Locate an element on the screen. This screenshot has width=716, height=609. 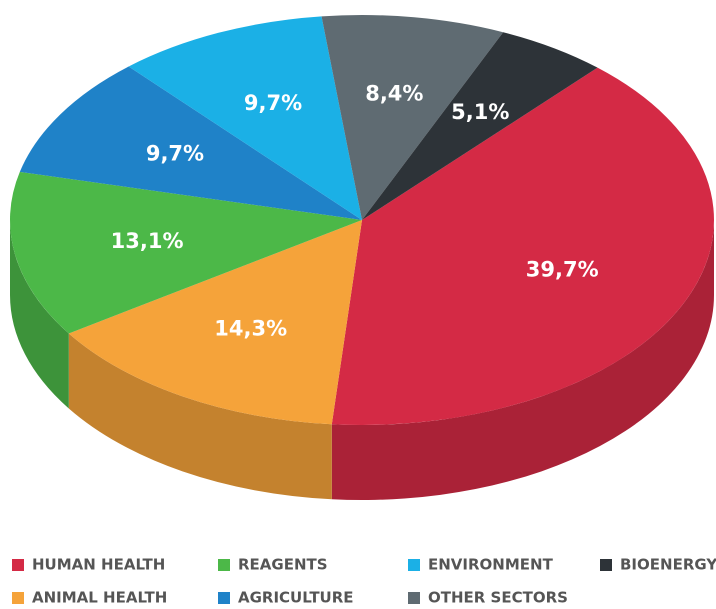
legend-label: ENVIRONMENT is located at coordinates (491, 565).